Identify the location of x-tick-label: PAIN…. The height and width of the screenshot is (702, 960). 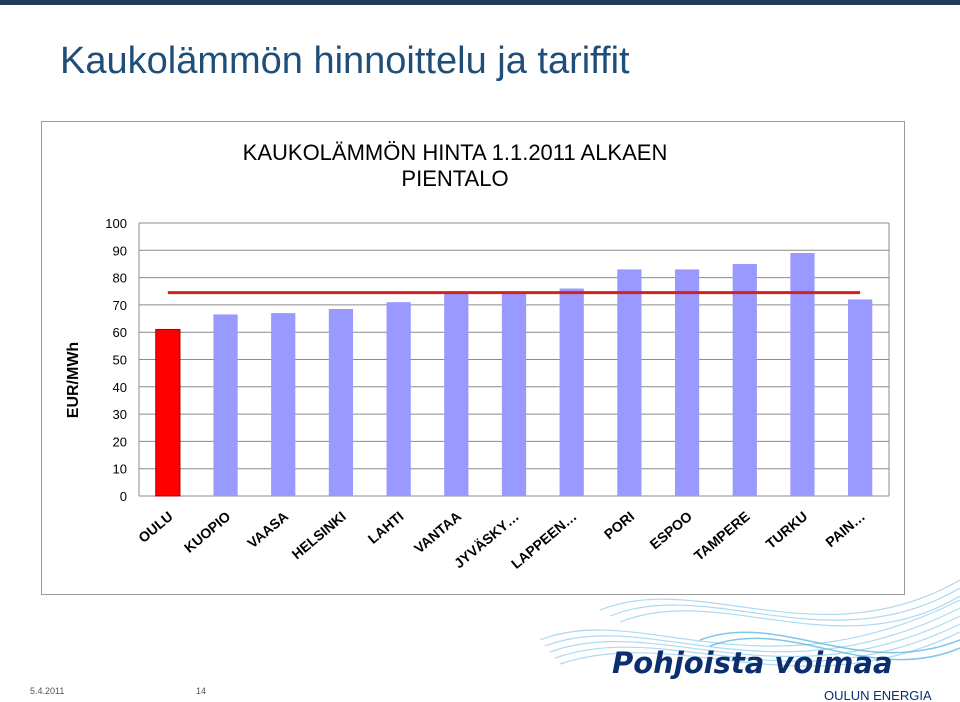
(845, 529).